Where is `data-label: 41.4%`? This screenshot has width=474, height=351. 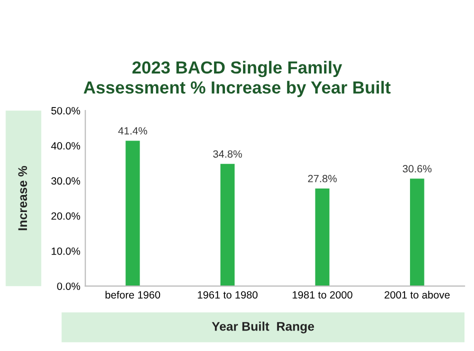 data-label: 41.4% is located at coordinates (133, 130).